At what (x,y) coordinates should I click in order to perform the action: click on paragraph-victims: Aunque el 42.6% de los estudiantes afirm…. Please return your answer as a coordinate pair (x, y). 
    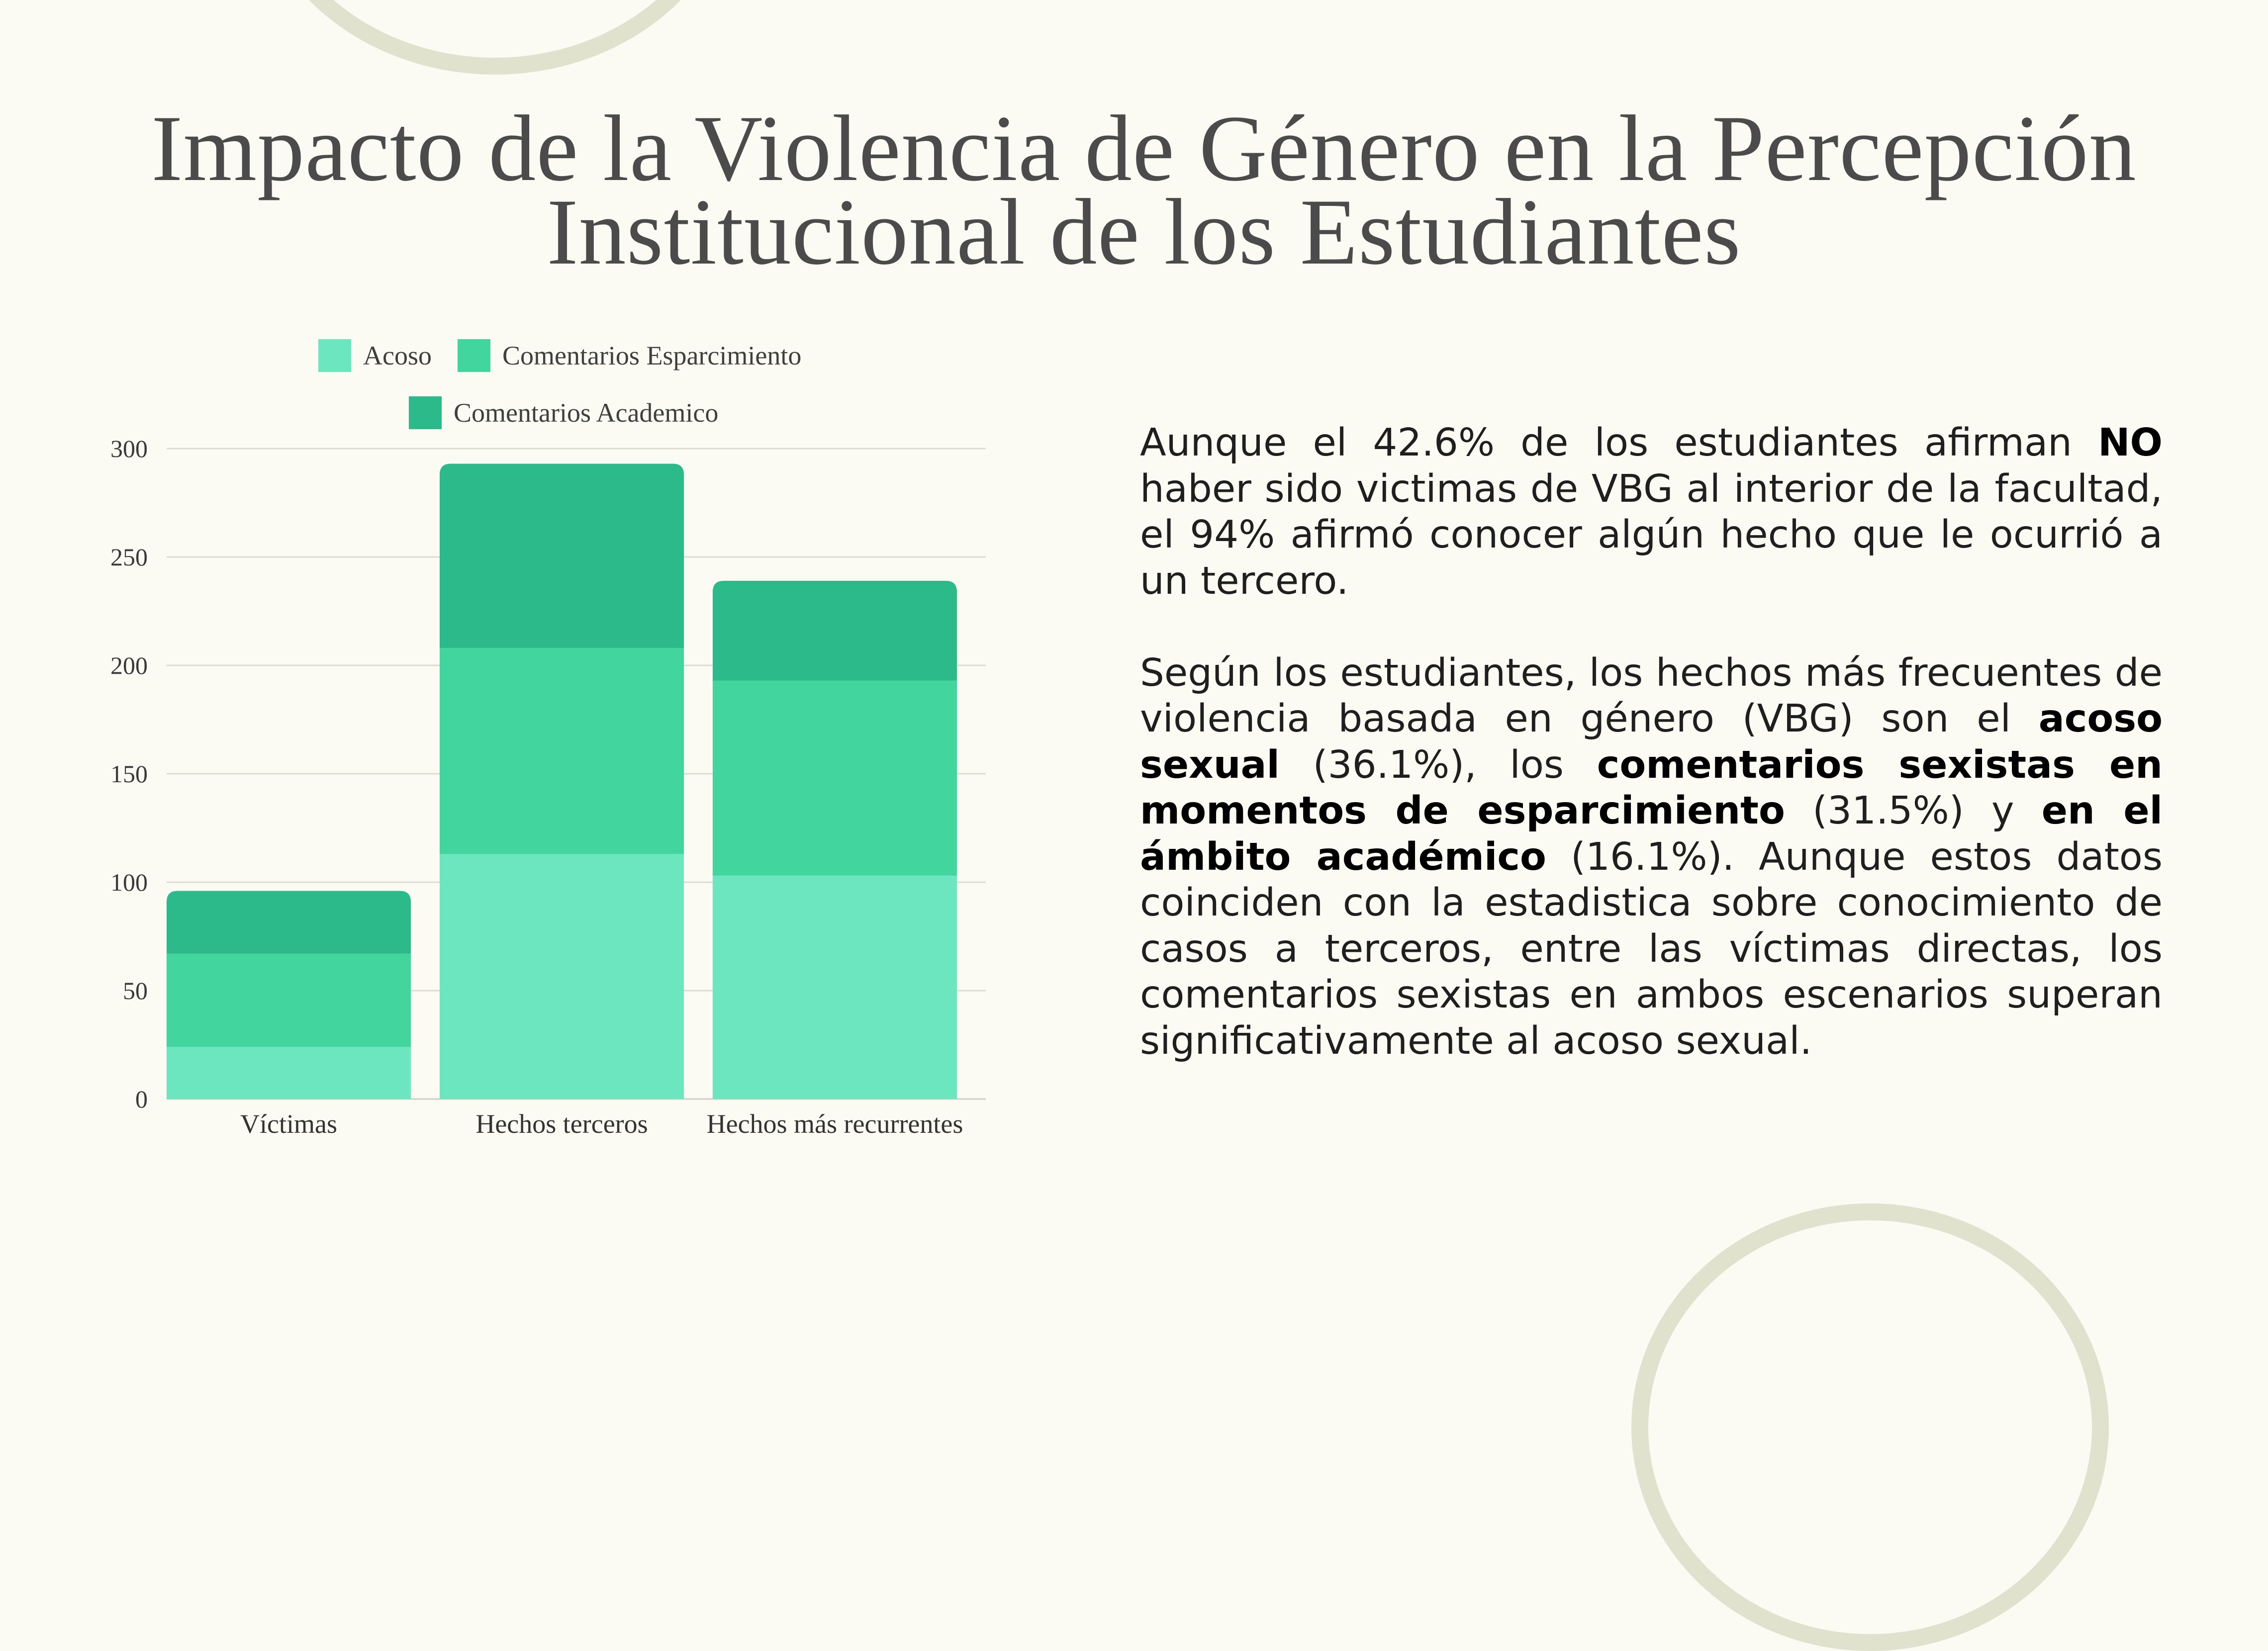
    Looking at the image, I should click on (1652, 512).